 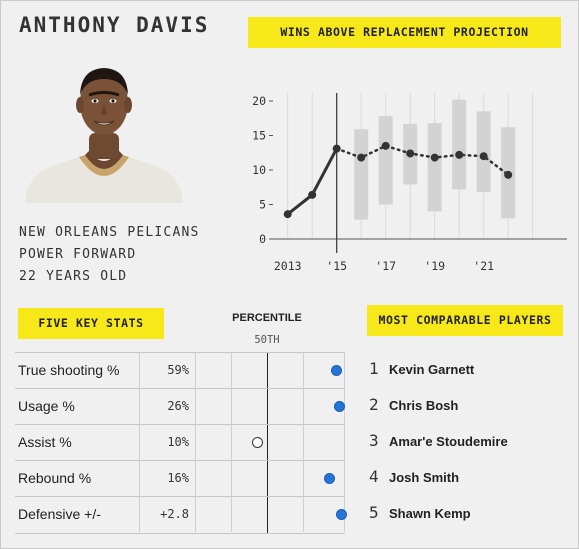 I want to click on player-photo, so click(x=104, y=131).